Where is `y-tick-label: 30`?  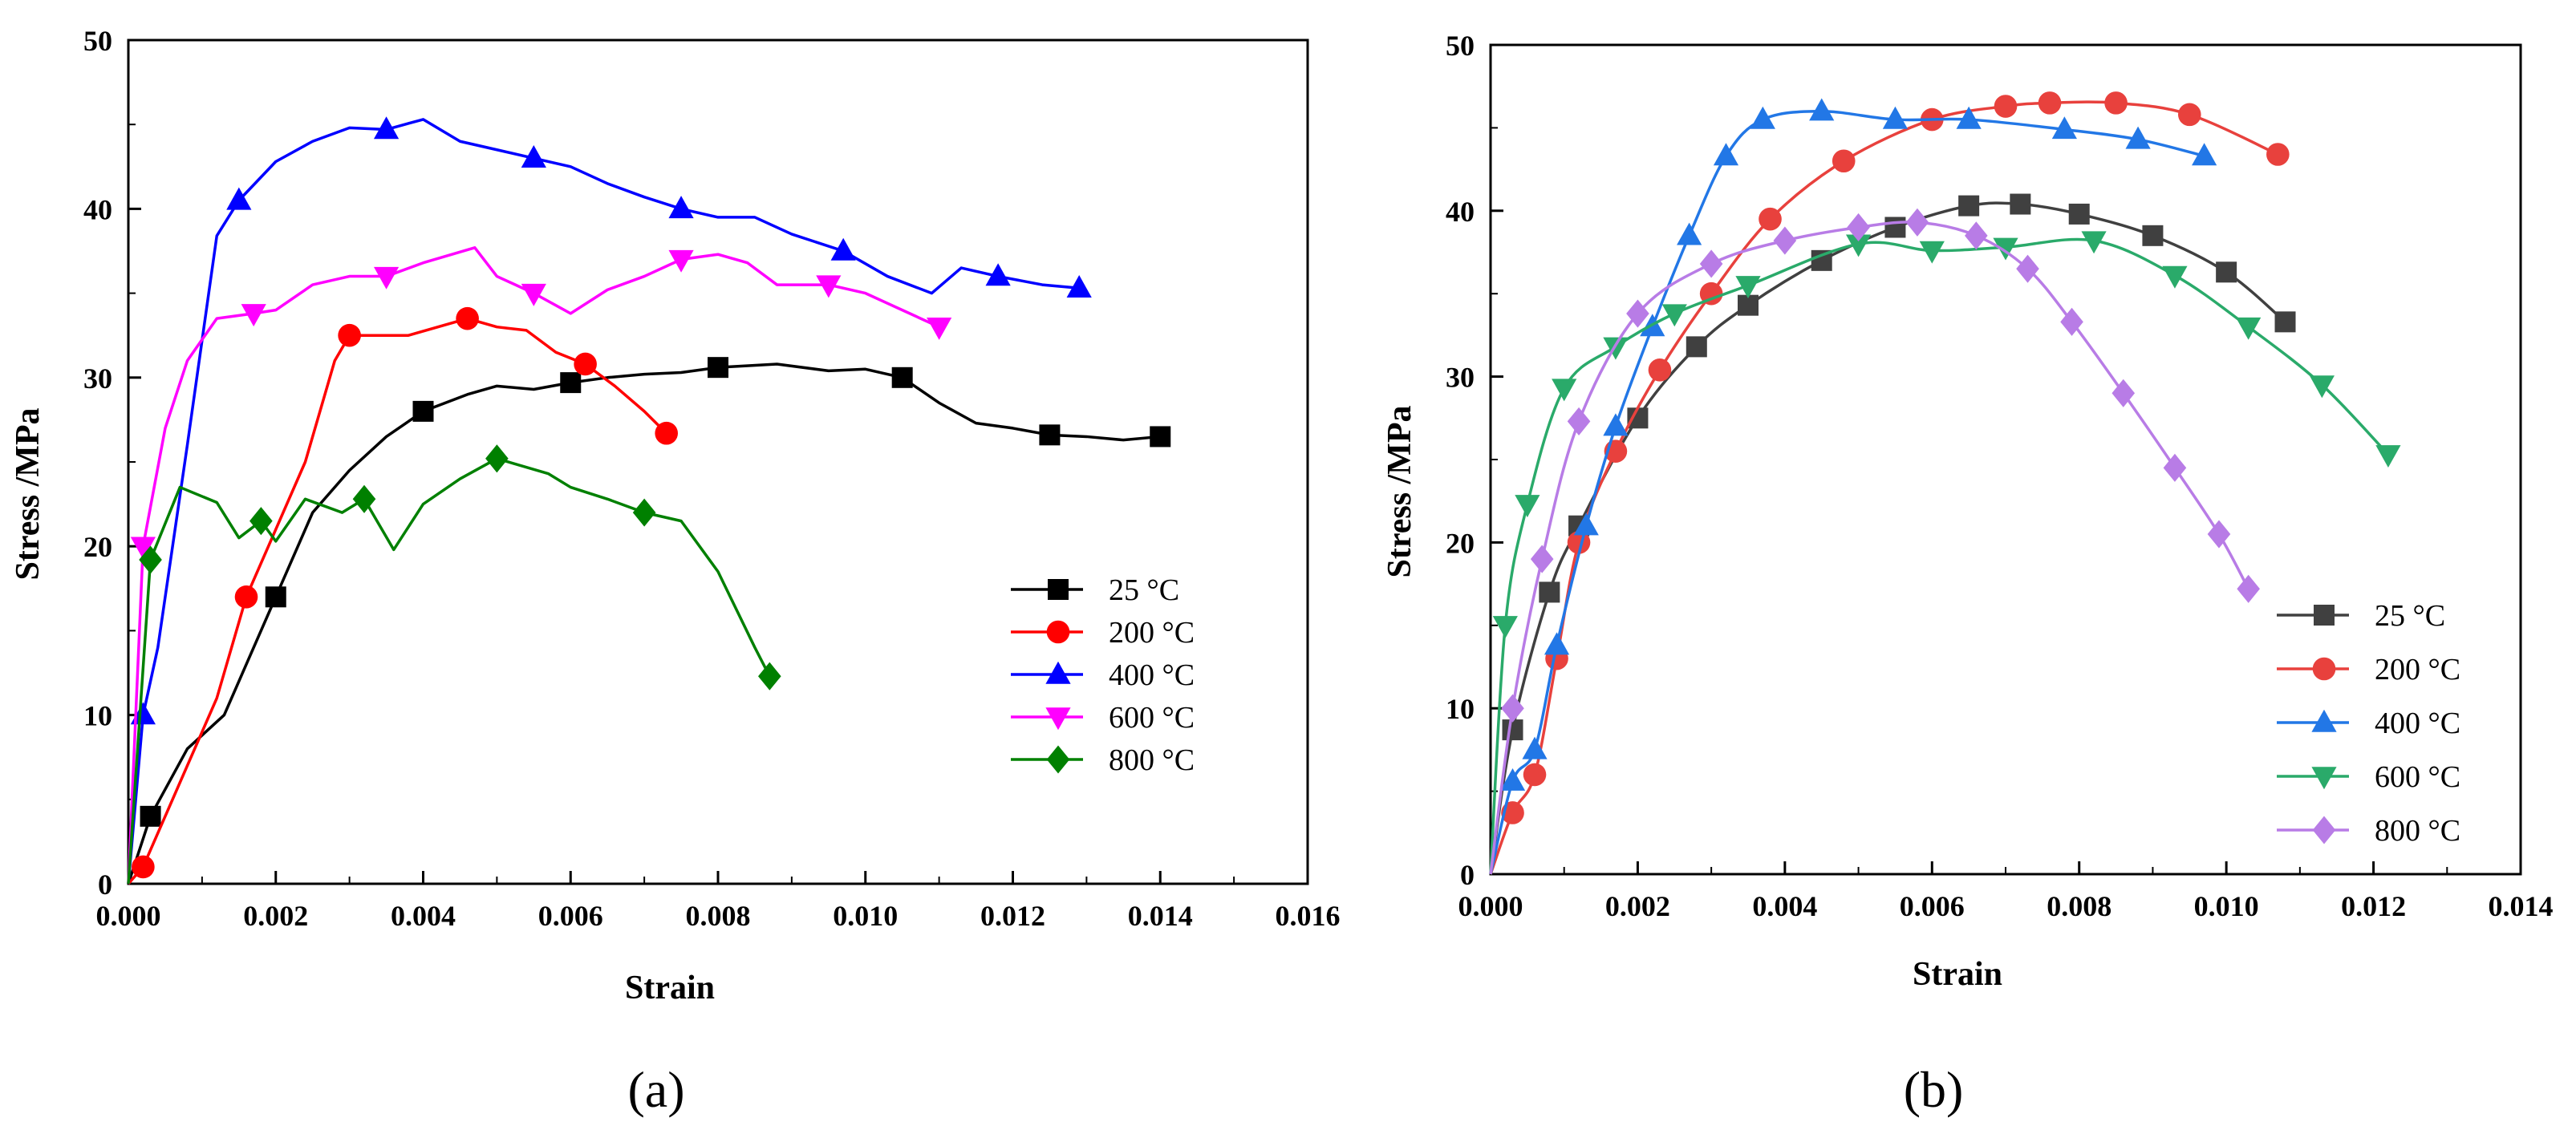
y-tick-label: 30 is located at coordinates (1460, 378).